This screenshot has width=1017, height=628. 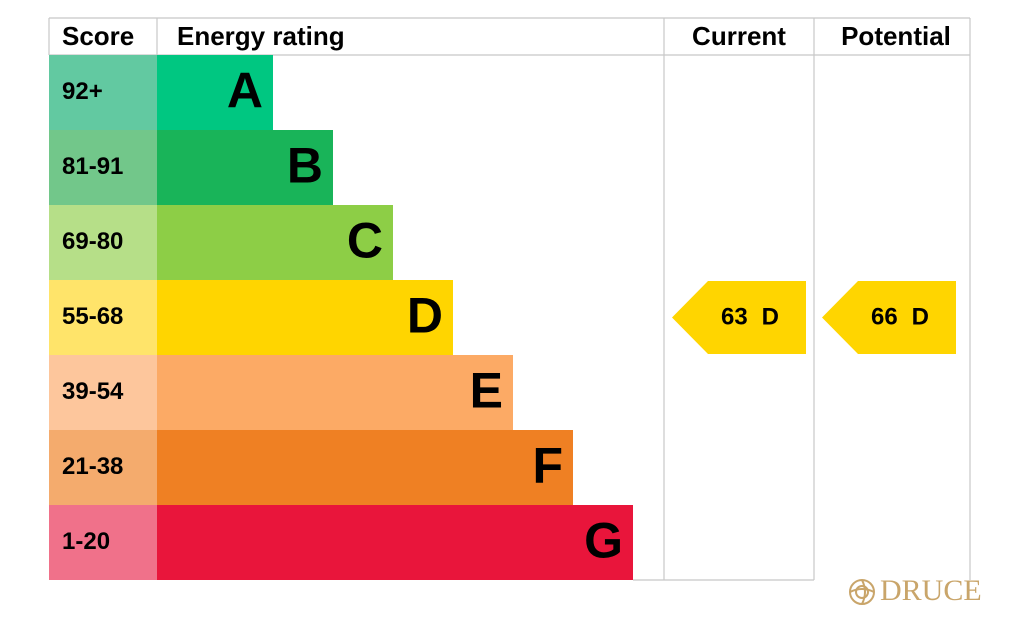 I want to click on potential-label: 66 D, so click(x=900, y=317).